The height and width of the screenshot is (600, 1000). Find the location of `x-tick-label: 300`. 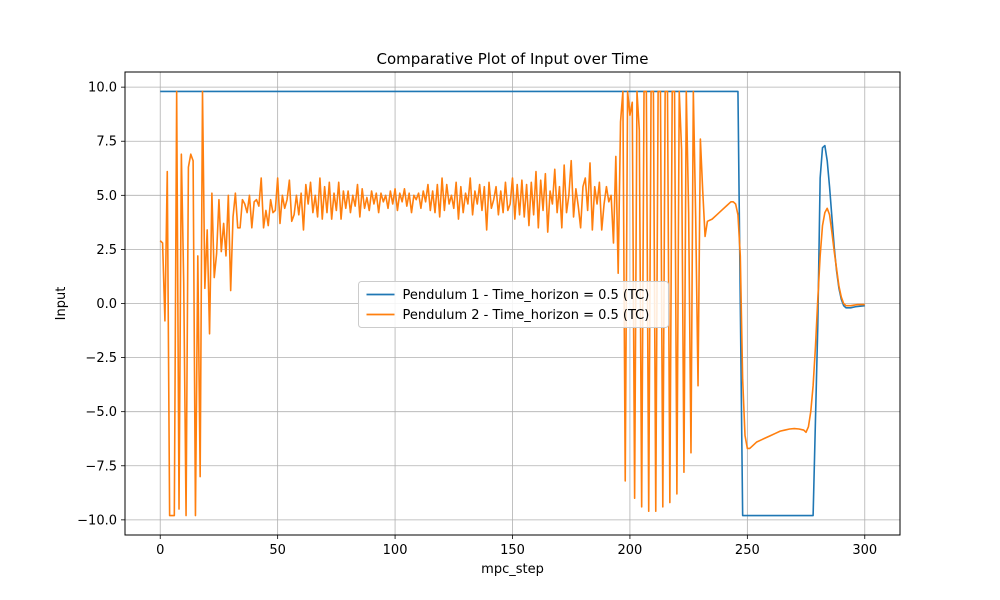

x-tick-label: 300 is located at coordinates (864, 550).